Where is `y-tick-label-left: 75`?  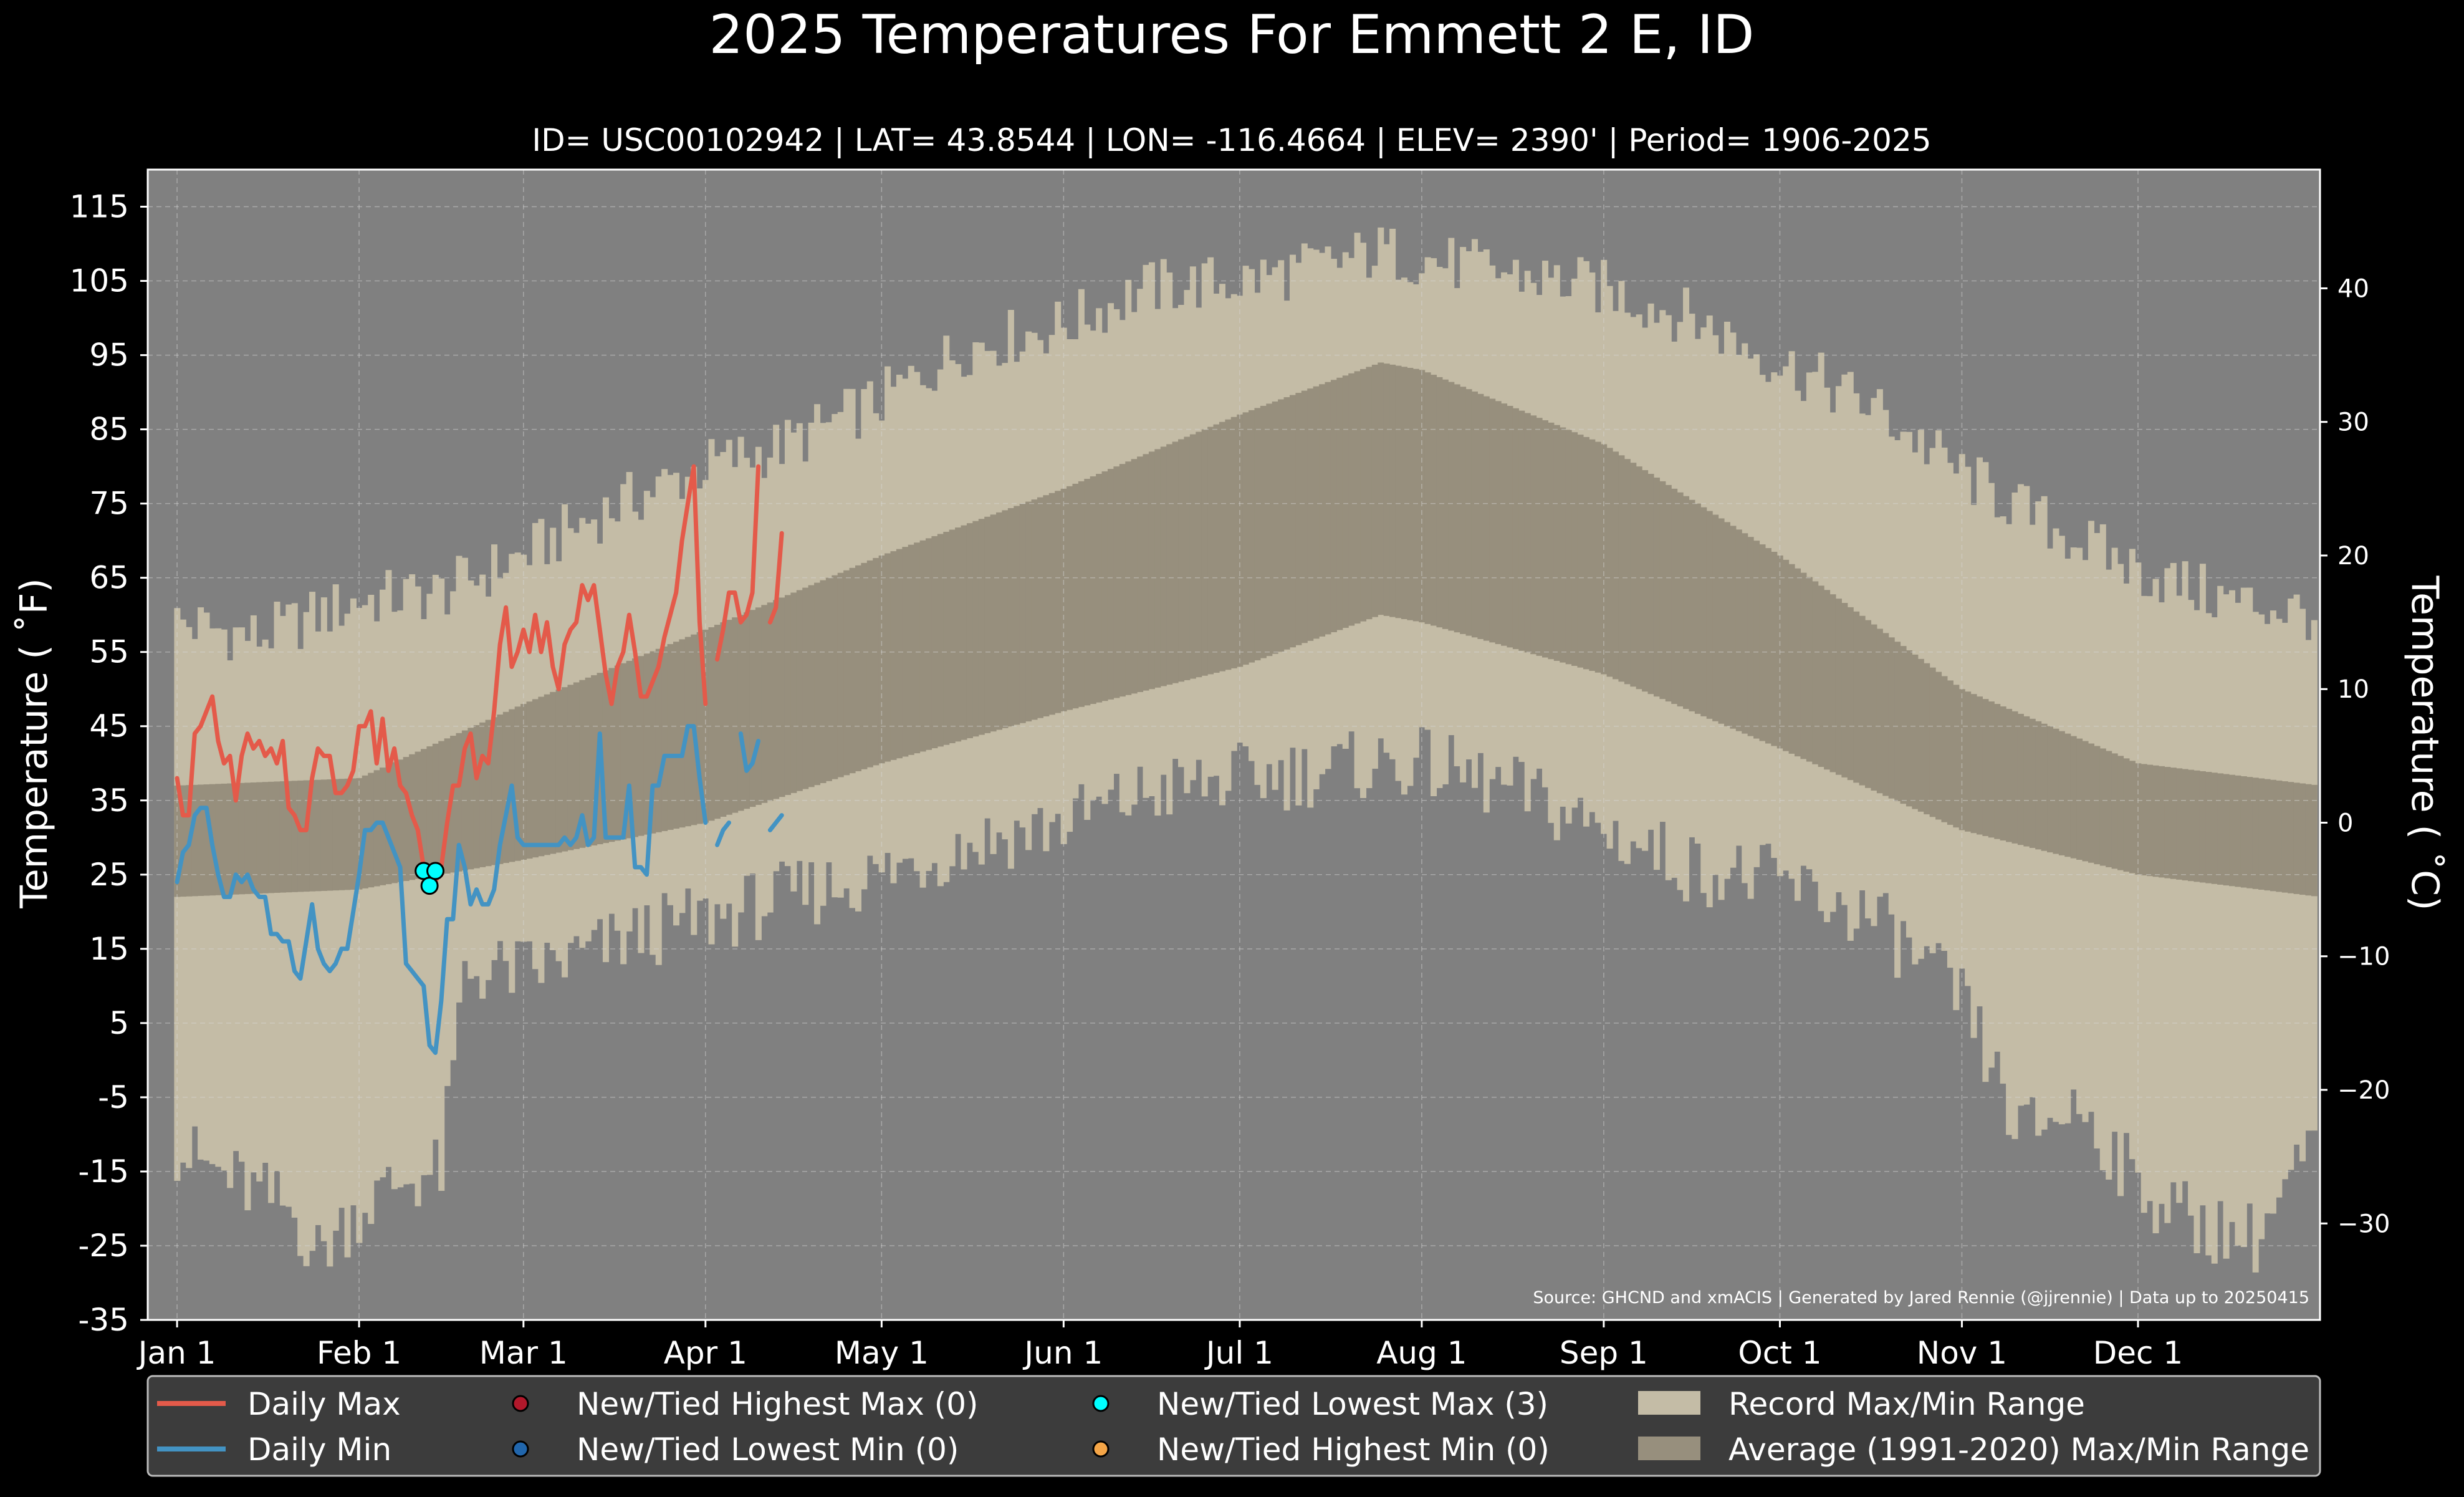
y-tick-label-left: 75 is located at coordinates (109, 504).